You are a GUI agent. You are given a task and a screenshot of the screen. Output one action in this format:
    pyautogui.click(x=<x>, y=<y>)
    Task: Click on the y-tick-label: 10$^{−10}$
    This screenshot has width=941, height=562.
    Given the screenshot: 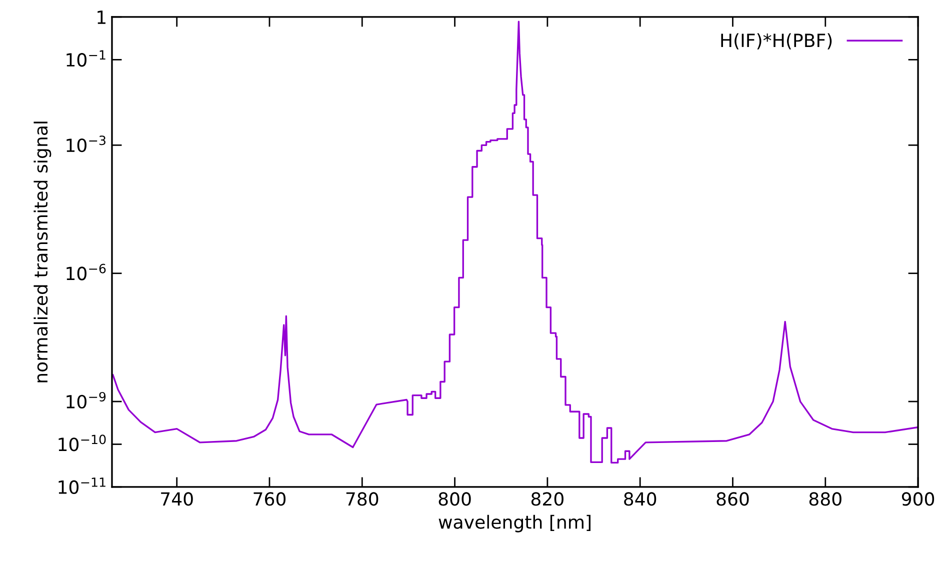 What is the action you would take?
    pyautogui.click(x=82, y=443)
    